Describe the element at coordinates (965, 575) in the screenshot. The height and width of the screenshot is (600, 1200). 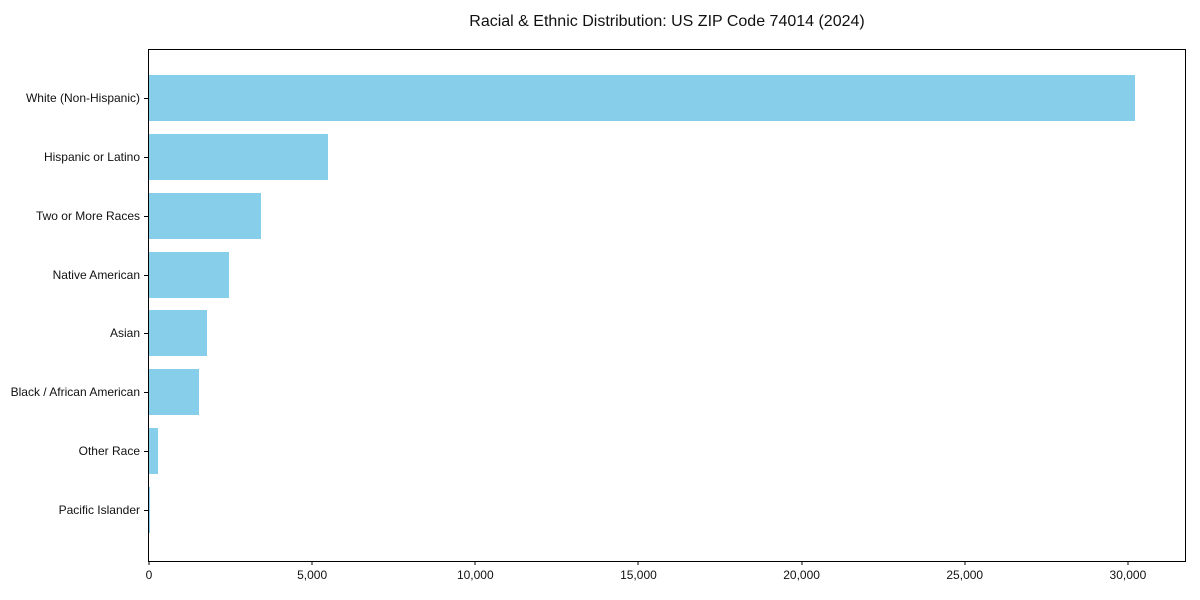
I see `x-axis-tick-label: 25,000` at that location.